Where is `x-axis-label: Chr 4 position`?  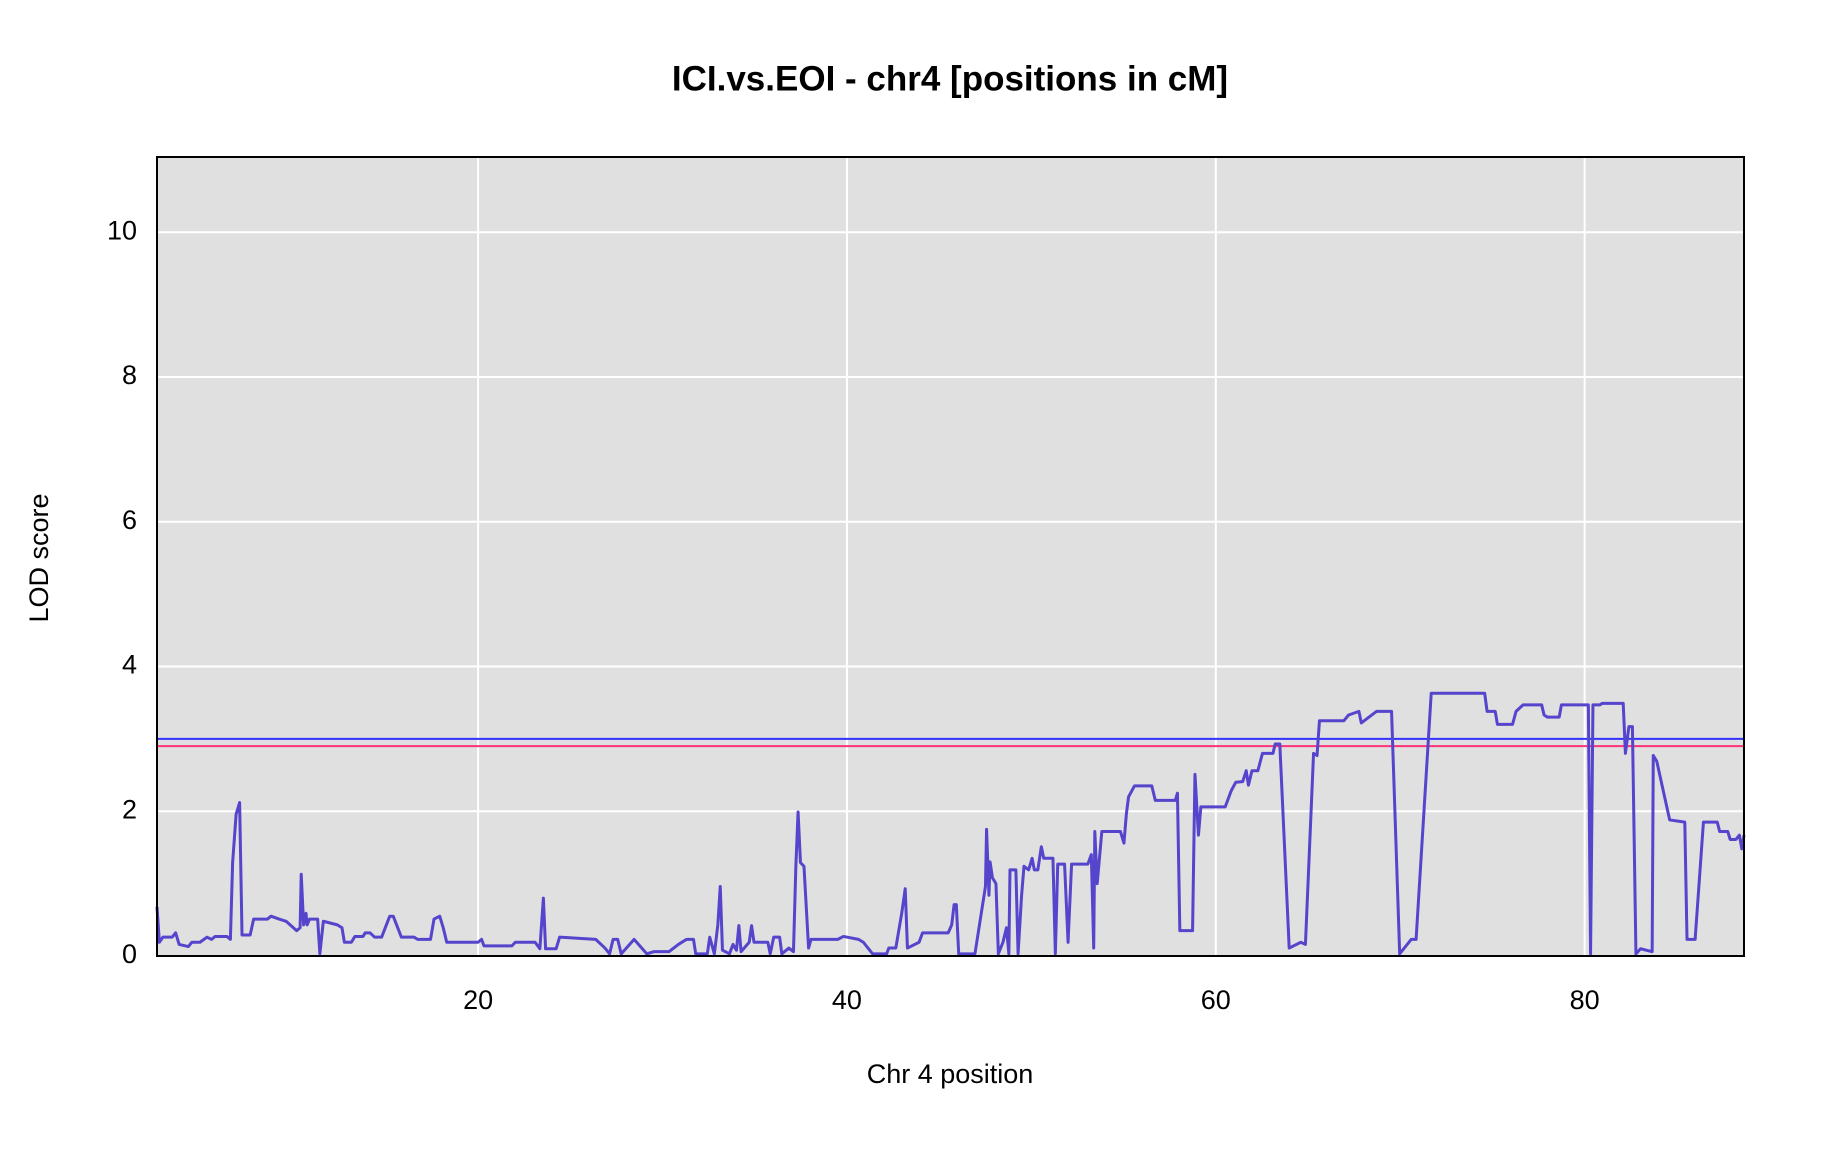
x-axis-label: Chr 4 position is located at coordinates (950, 1074).